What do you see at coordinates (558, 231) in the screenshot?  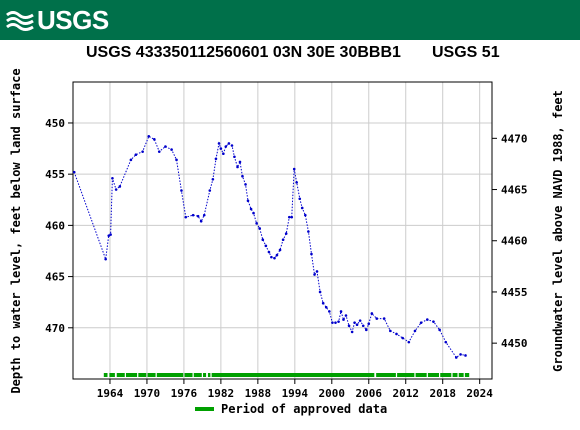 I see `right-y-axis-label: Groundwater level above NAVD 1988, feet` at bounding box center [558, 231].